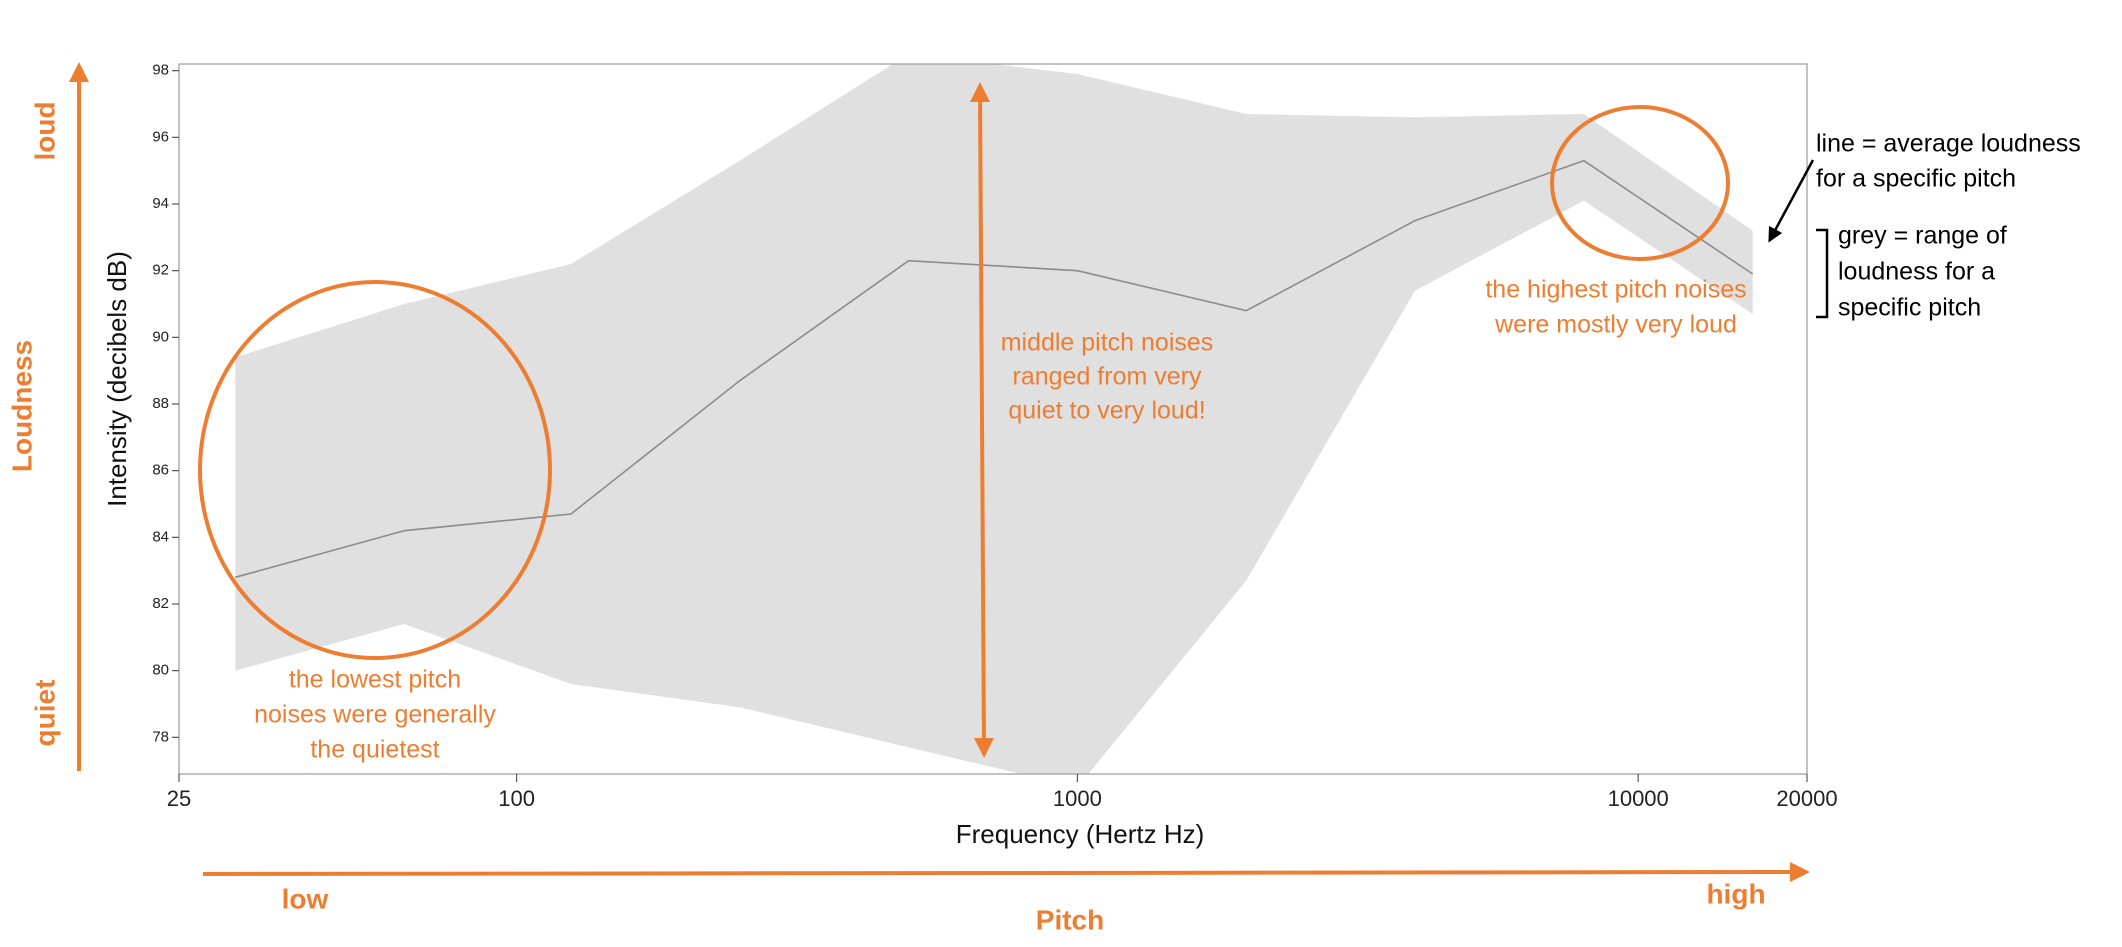 This screenshot has height=947, width=2122. What do you see at coordinates (44, 130) in the screenshot?
I see `loud-label: loud` at bounding box center [44, 130].